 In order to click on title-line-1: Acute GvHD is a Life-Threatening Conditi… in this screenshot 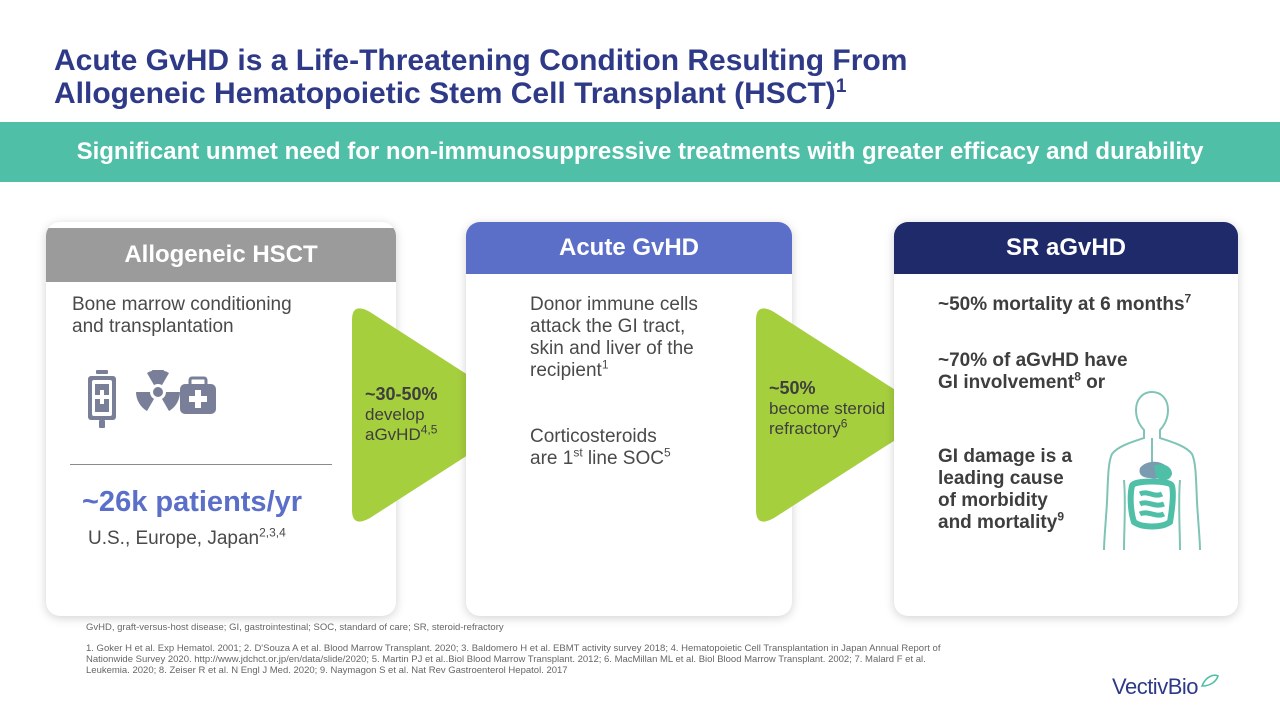, I will do `click(481, 60)`.